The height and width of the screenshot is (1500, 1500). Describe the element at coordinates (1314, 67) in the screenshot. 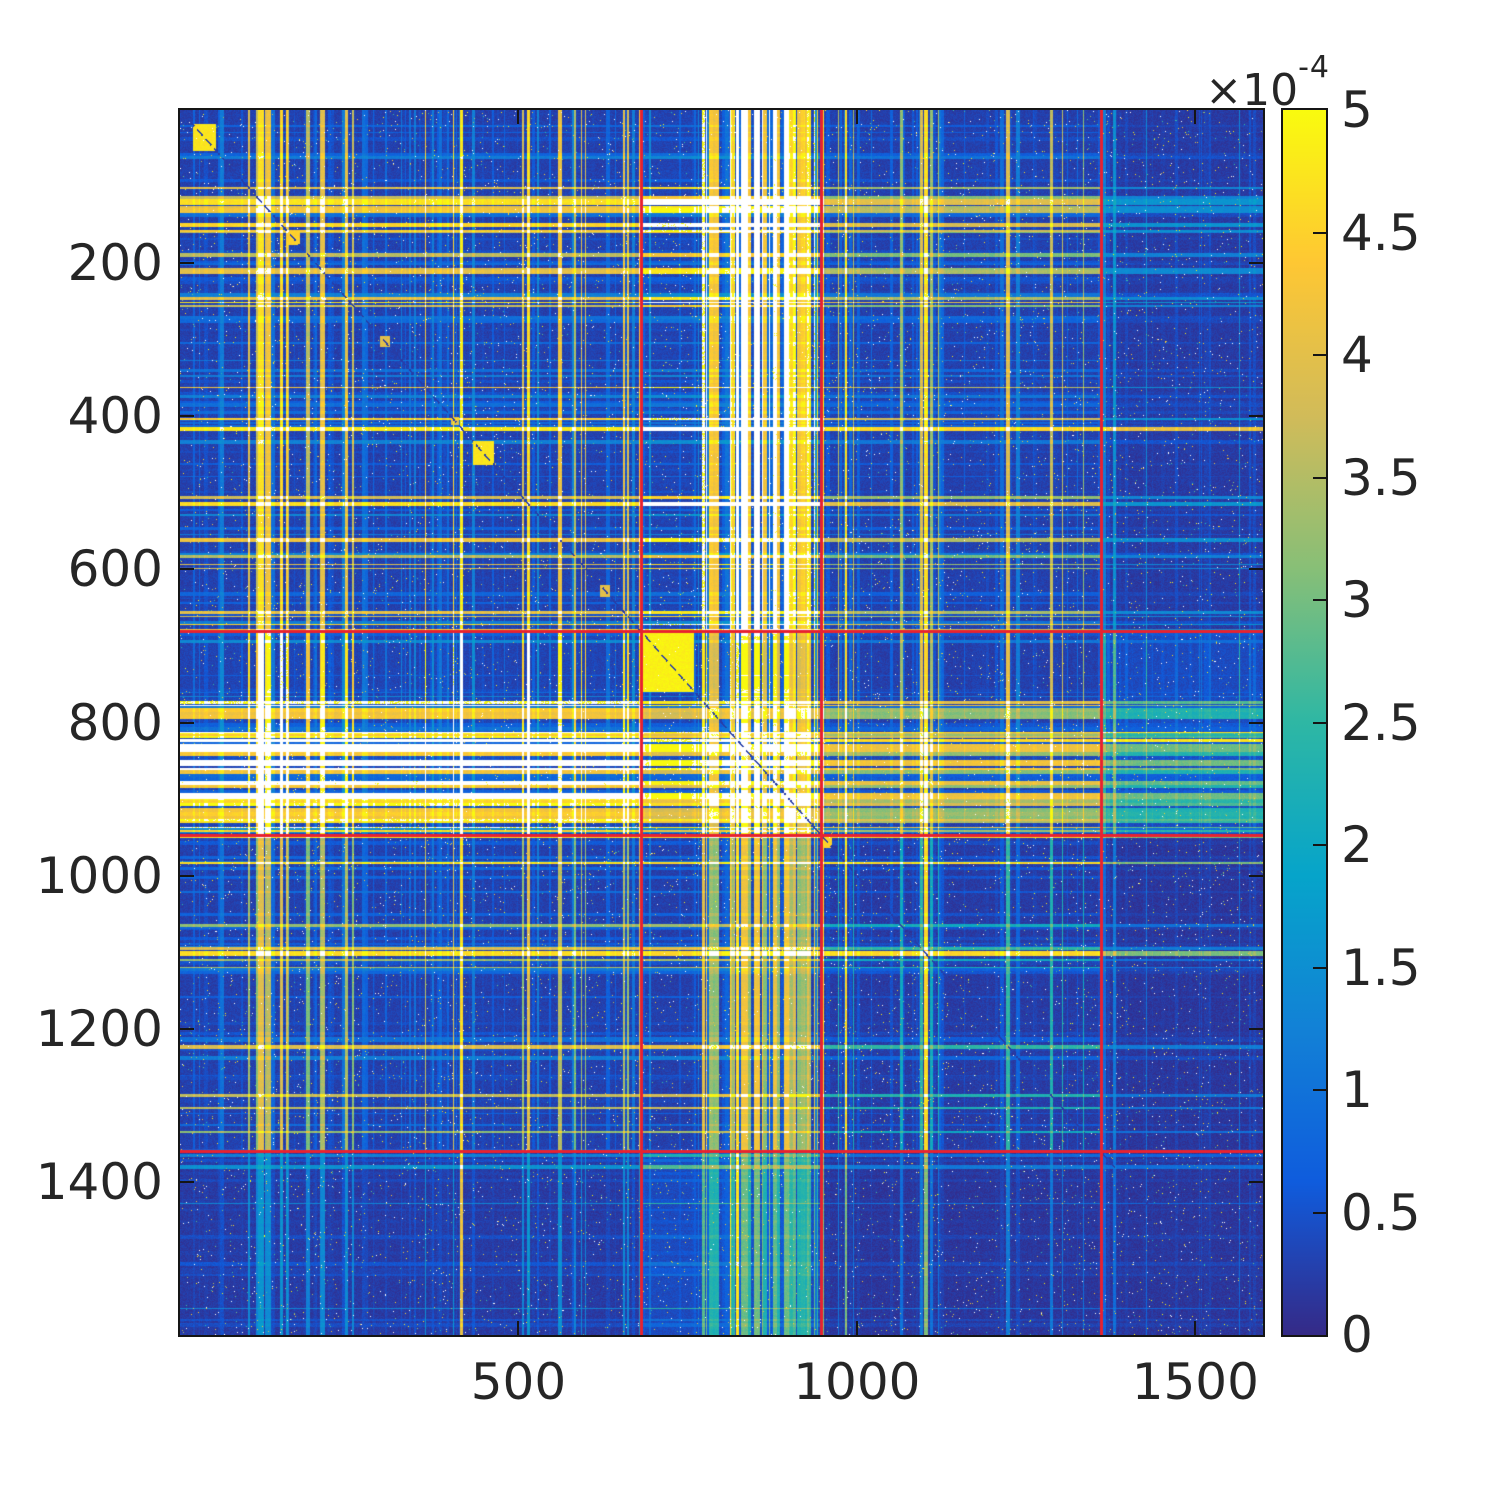

I see `colorbar-exponent-value: -4` at that location.